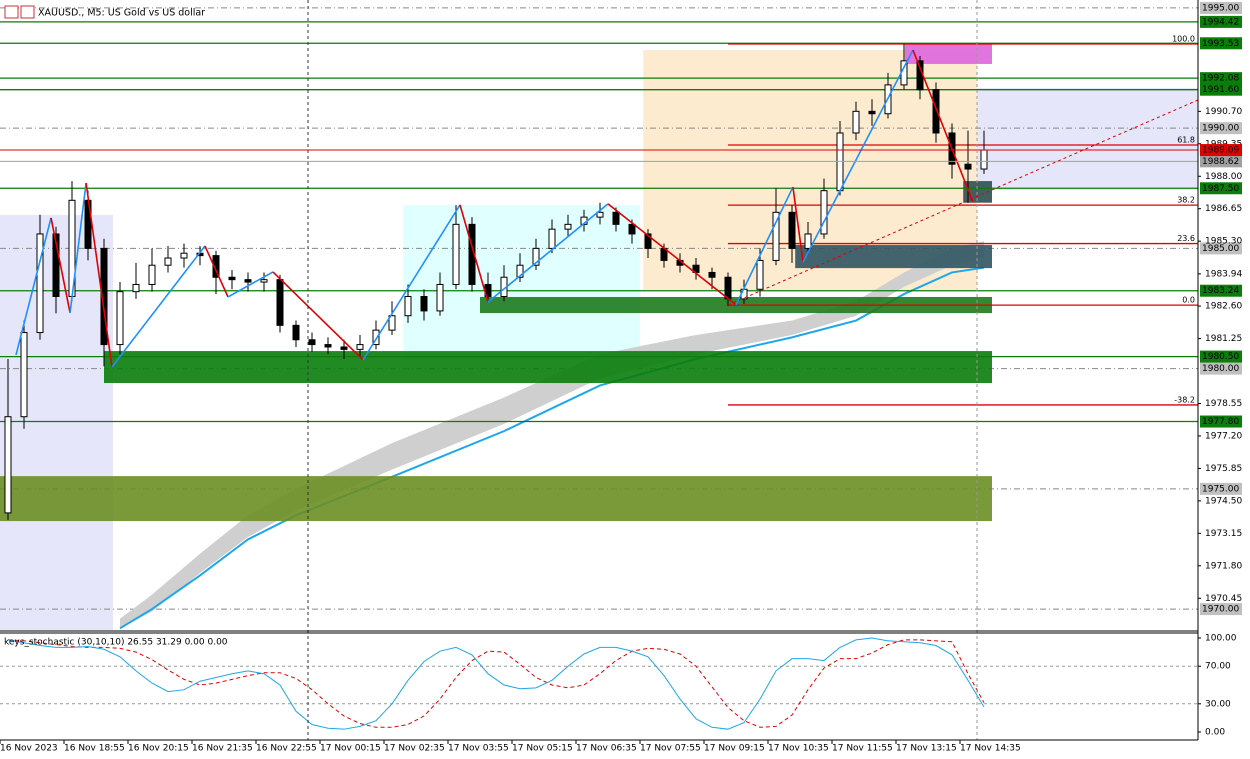 The width and height of the screenshot is (1250, 759). I want to click on x-tick-label: 17 Nov 05:15, so click(542, 749).